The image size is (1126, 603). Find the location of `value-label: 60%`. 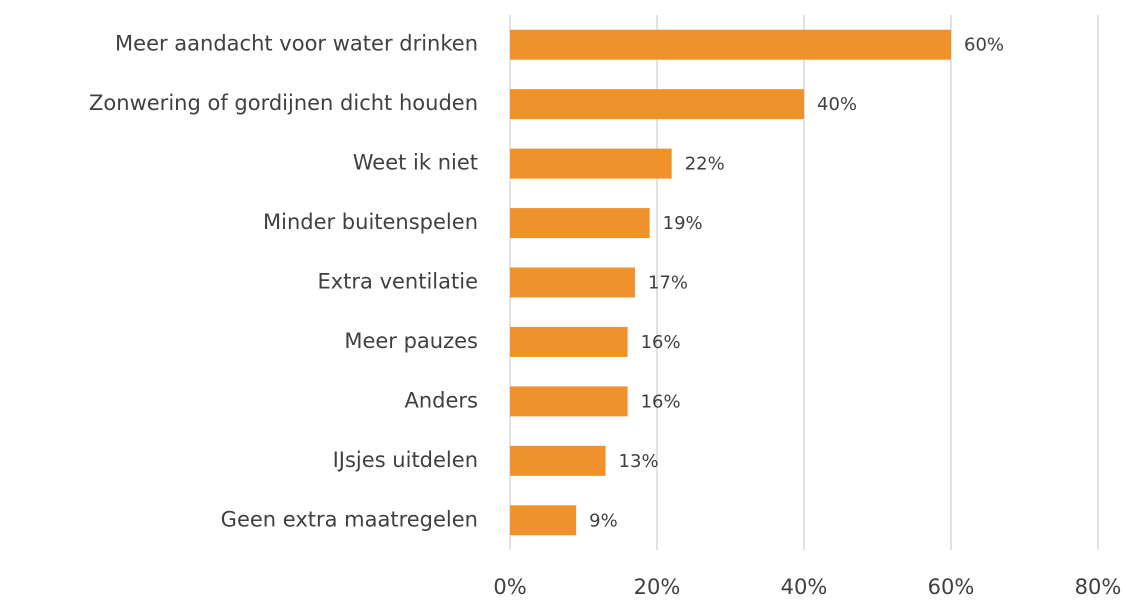

value-label: 60% is located at coordinates (984, 45).